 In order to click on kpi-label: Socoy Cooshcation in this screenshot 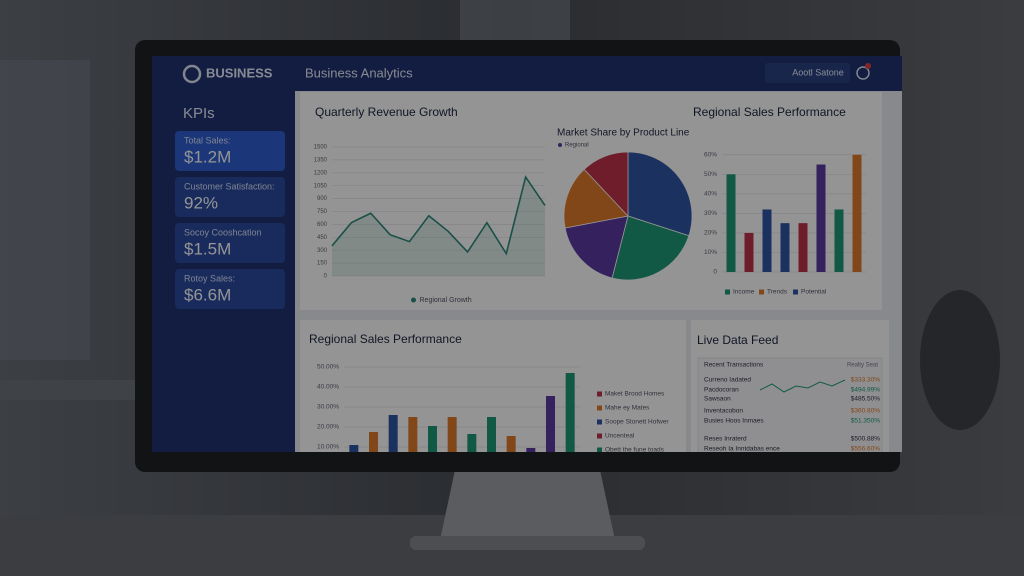, I will do `click(223, 232)`.